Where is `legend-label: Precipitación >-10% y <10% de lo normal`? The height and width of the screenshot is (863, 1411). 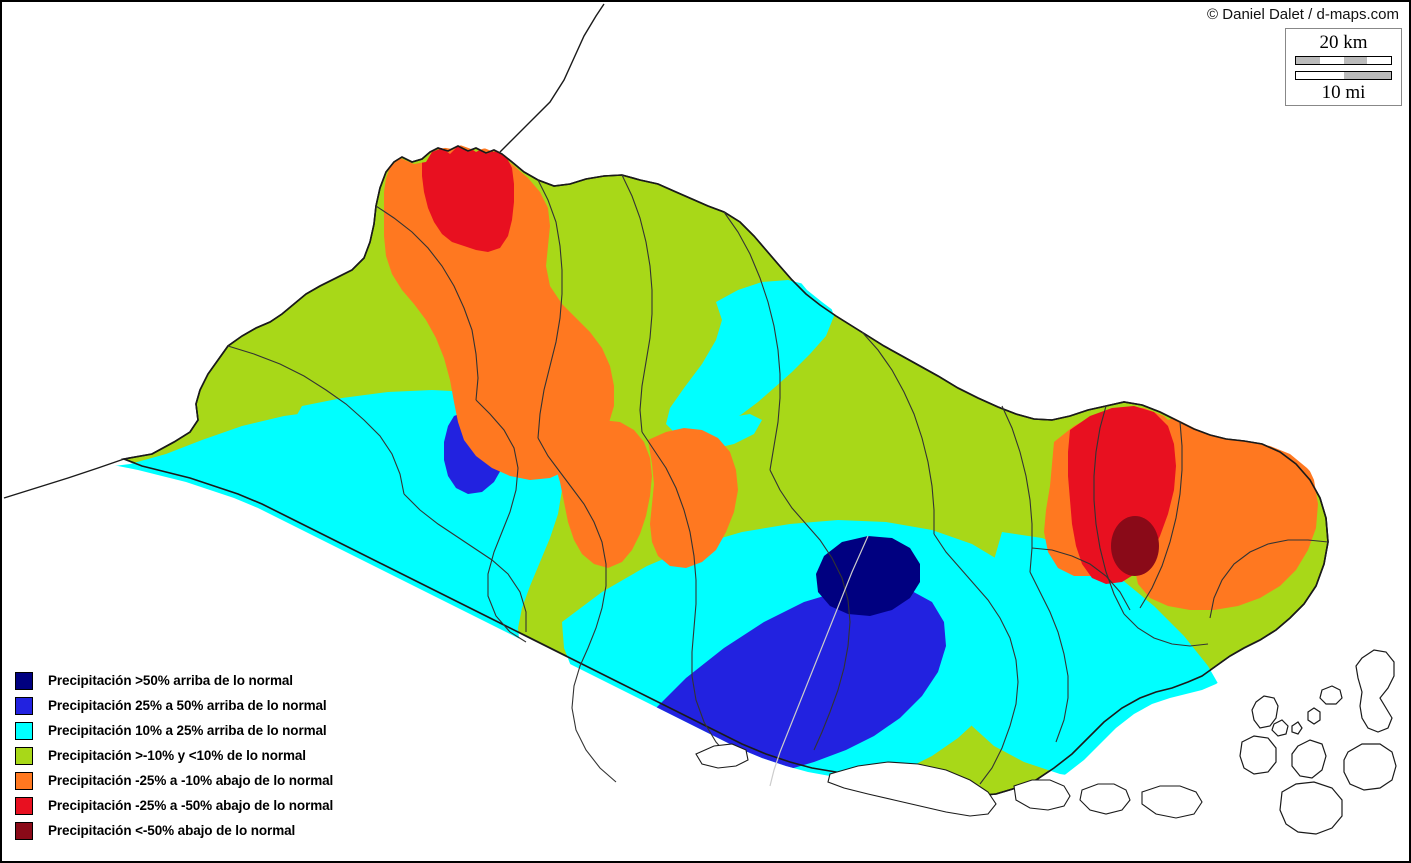 legend-label: Precipitación >-10% y <10% de lo normal is located at coordinates (177, 755).